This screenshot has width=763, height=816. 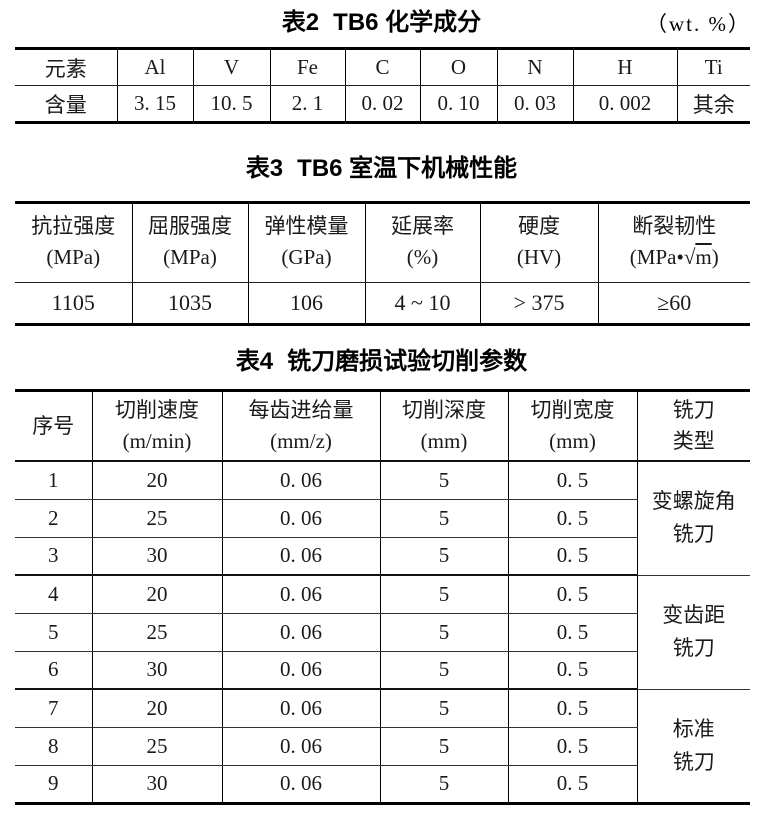 What do you see at coordinates (382, 67) in the screenshot?
I see `table2-header-cell: C` at bounding box center [382, 67].